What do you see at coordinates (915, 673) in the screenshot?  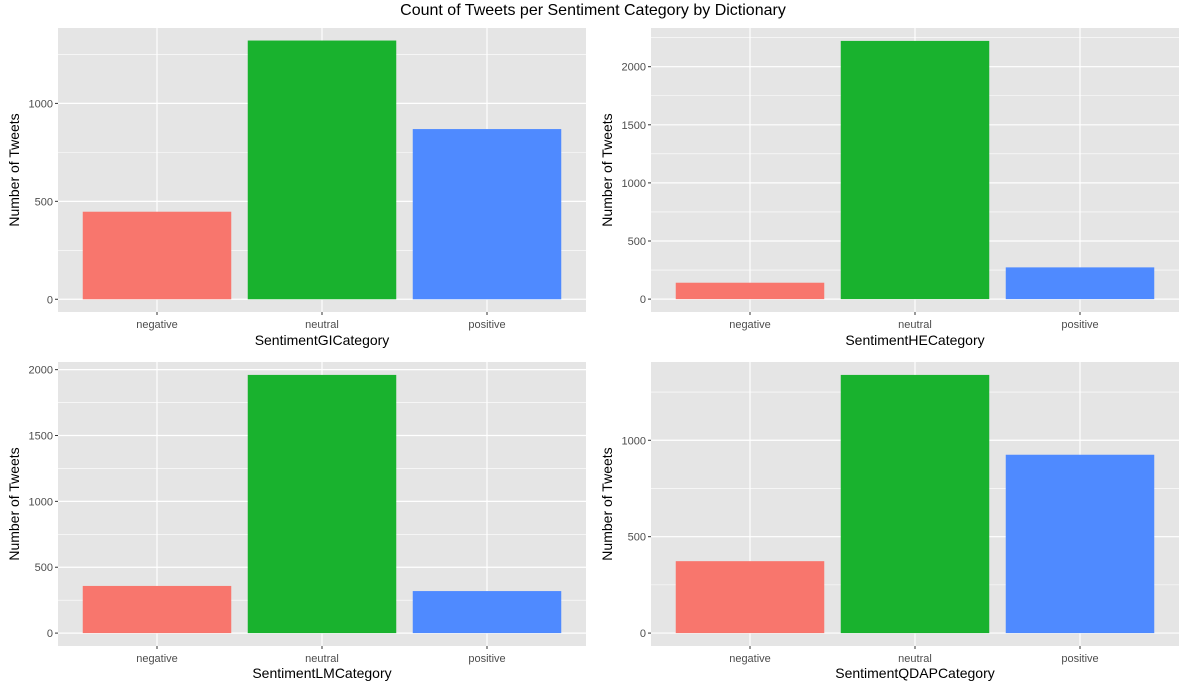 I see `x-axis-title: SentimentQDAPCategory` at bounding box center [915, 673].